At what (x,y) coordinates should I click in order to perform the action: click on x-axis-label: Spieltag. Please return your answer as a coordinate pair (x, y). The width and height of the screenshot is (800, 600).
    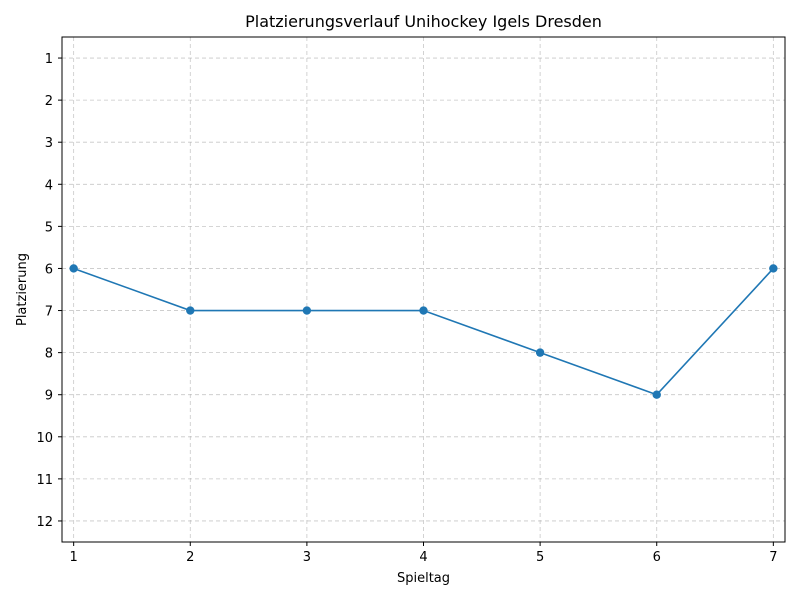
    Looking at the image, I should click on (423, 578).